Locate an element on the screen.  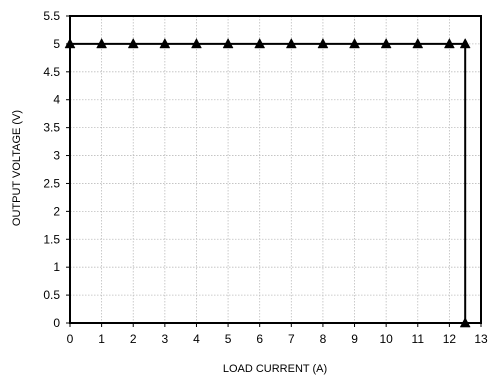
y-tick-label: 2 is located at coordinates (56, 211).